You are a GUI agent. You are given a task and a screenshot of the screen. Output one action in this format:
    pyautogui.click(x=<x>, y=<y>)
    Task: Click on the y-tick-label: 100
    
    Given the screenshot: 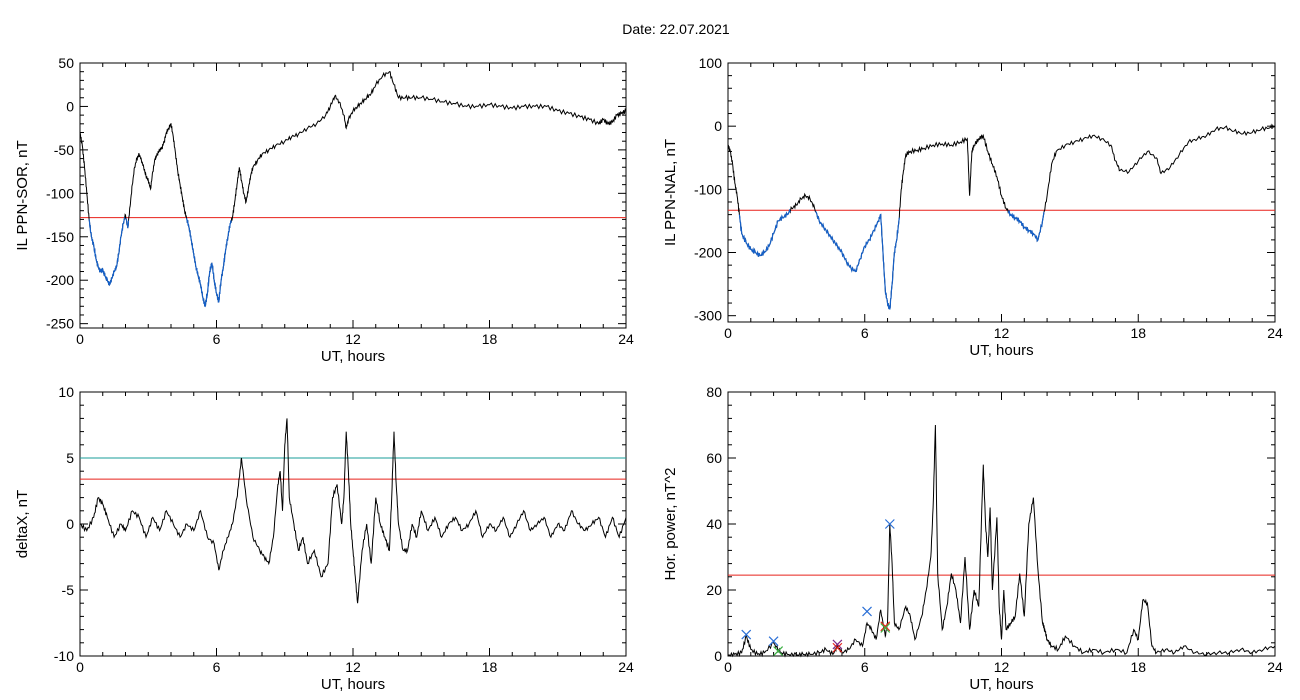 What is the action you would take?
    pyautogui.click(x=711, y=63)
    